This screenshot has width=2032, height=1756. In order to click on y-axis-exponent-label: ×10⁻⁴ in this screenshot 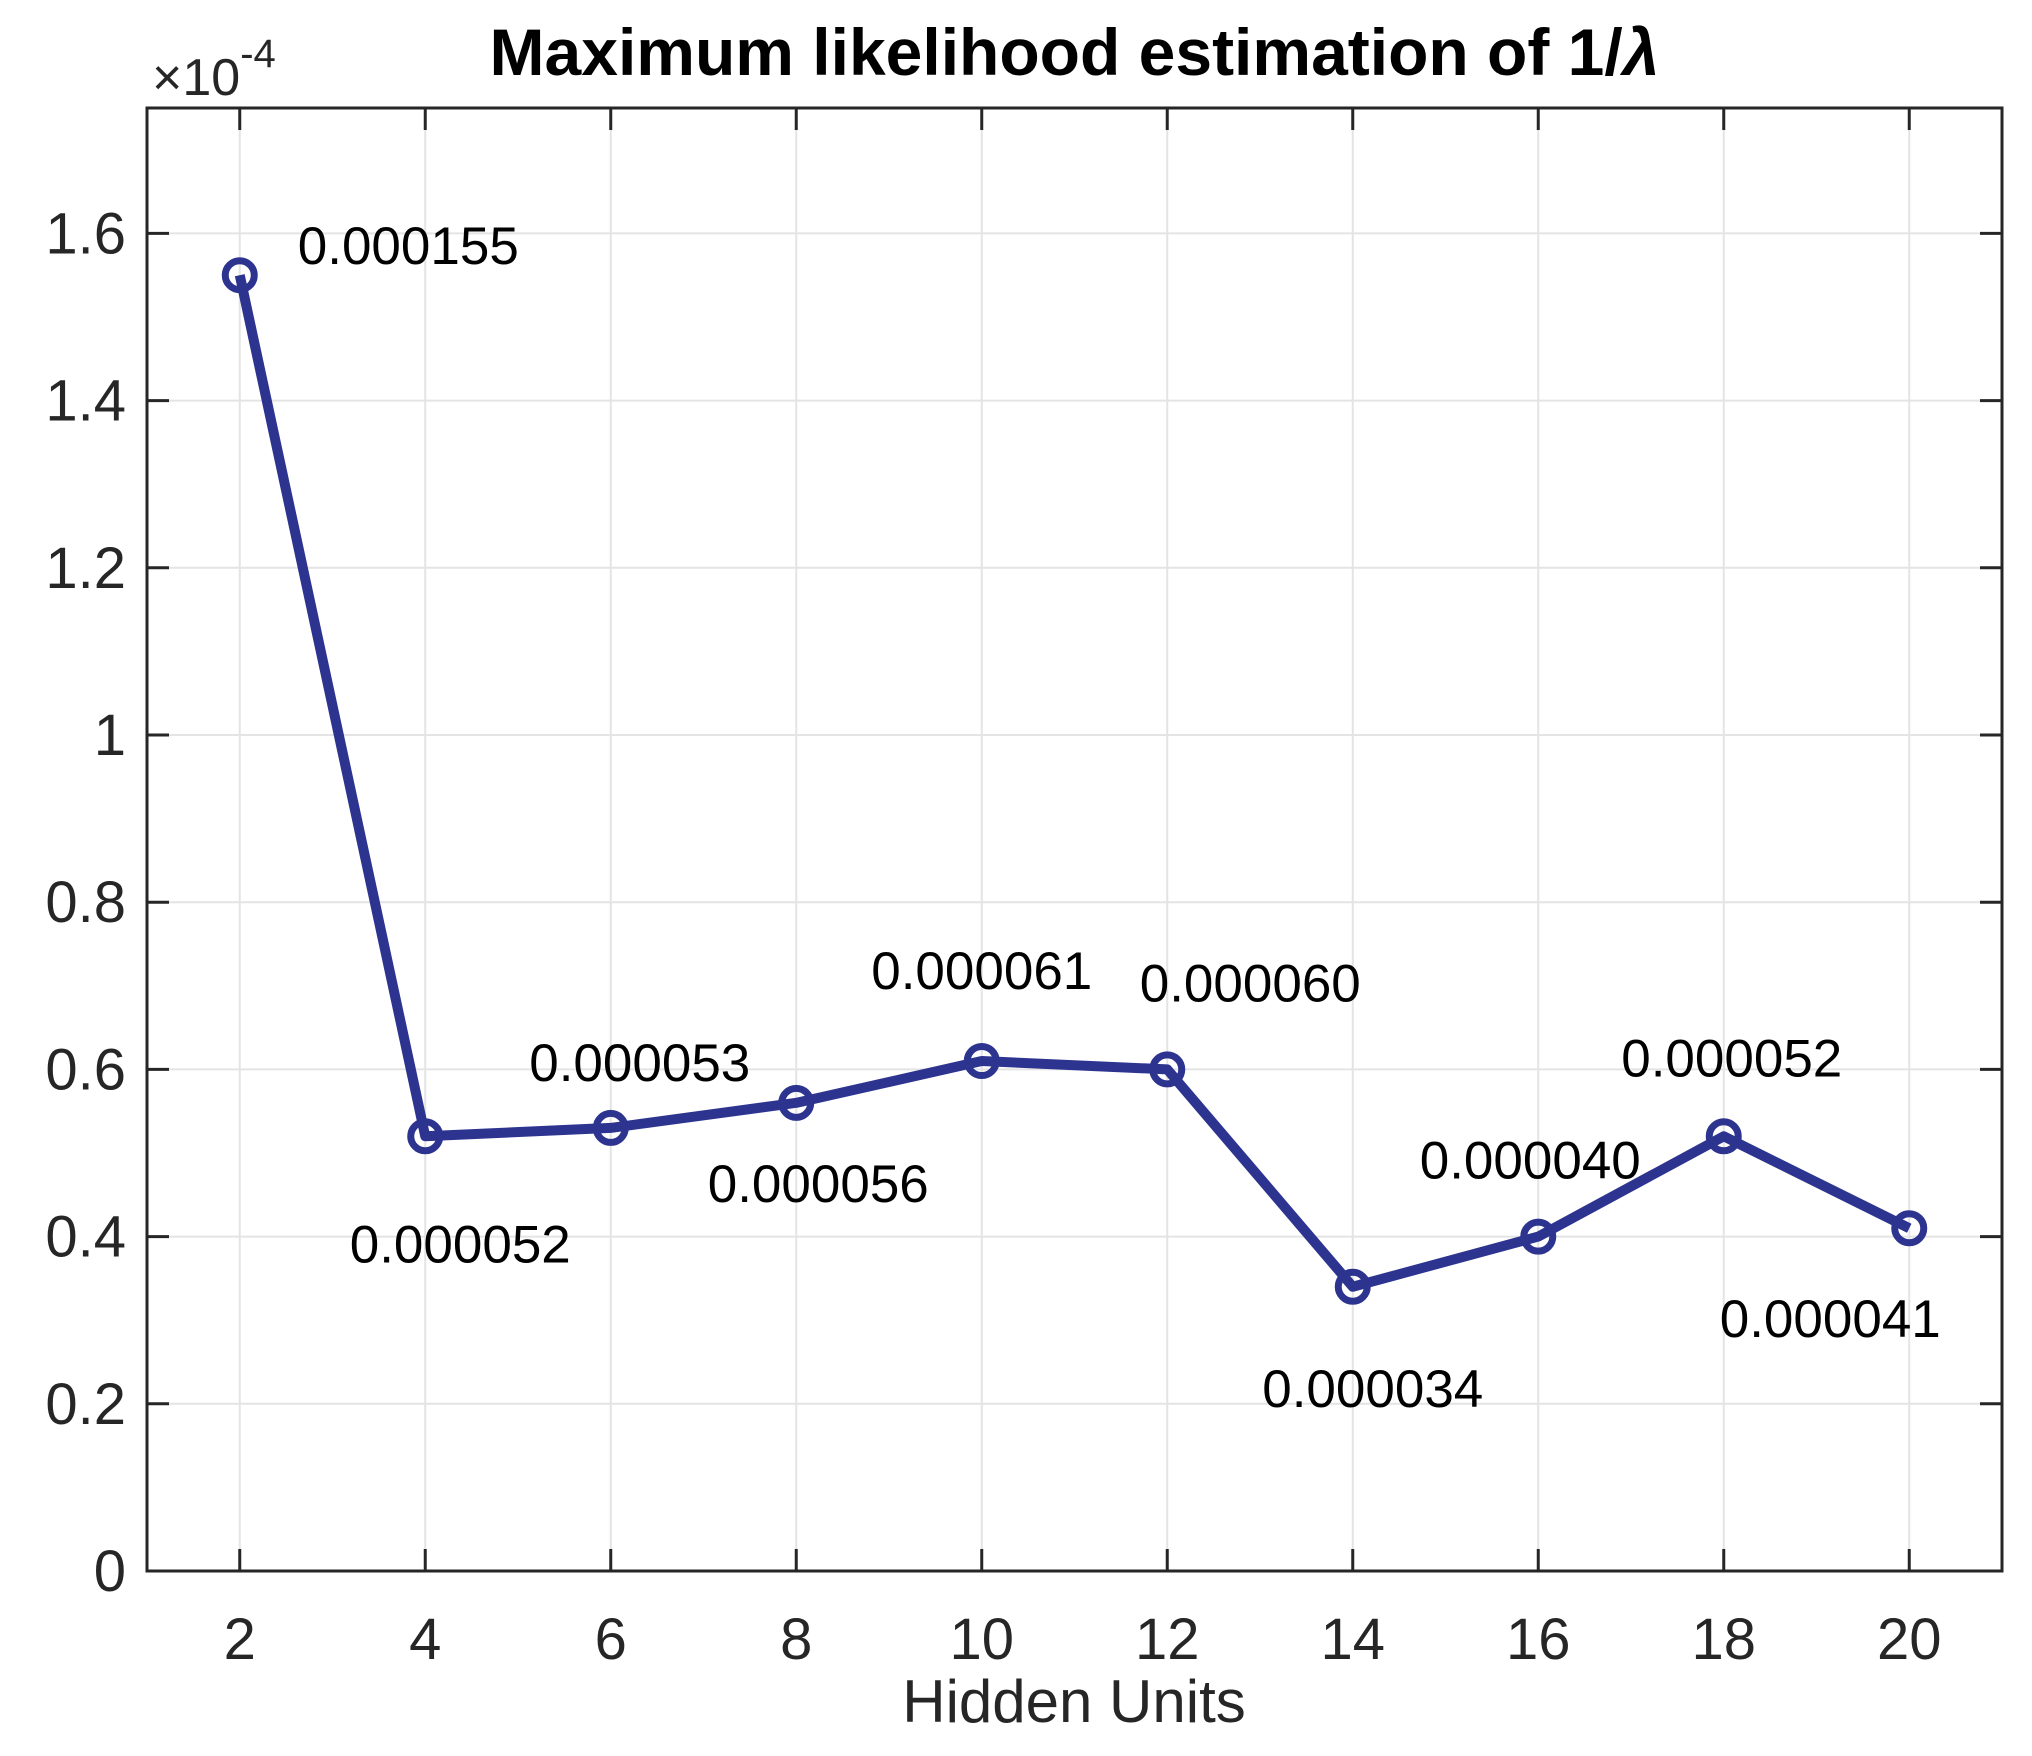, I will do `click(214, 69)`.